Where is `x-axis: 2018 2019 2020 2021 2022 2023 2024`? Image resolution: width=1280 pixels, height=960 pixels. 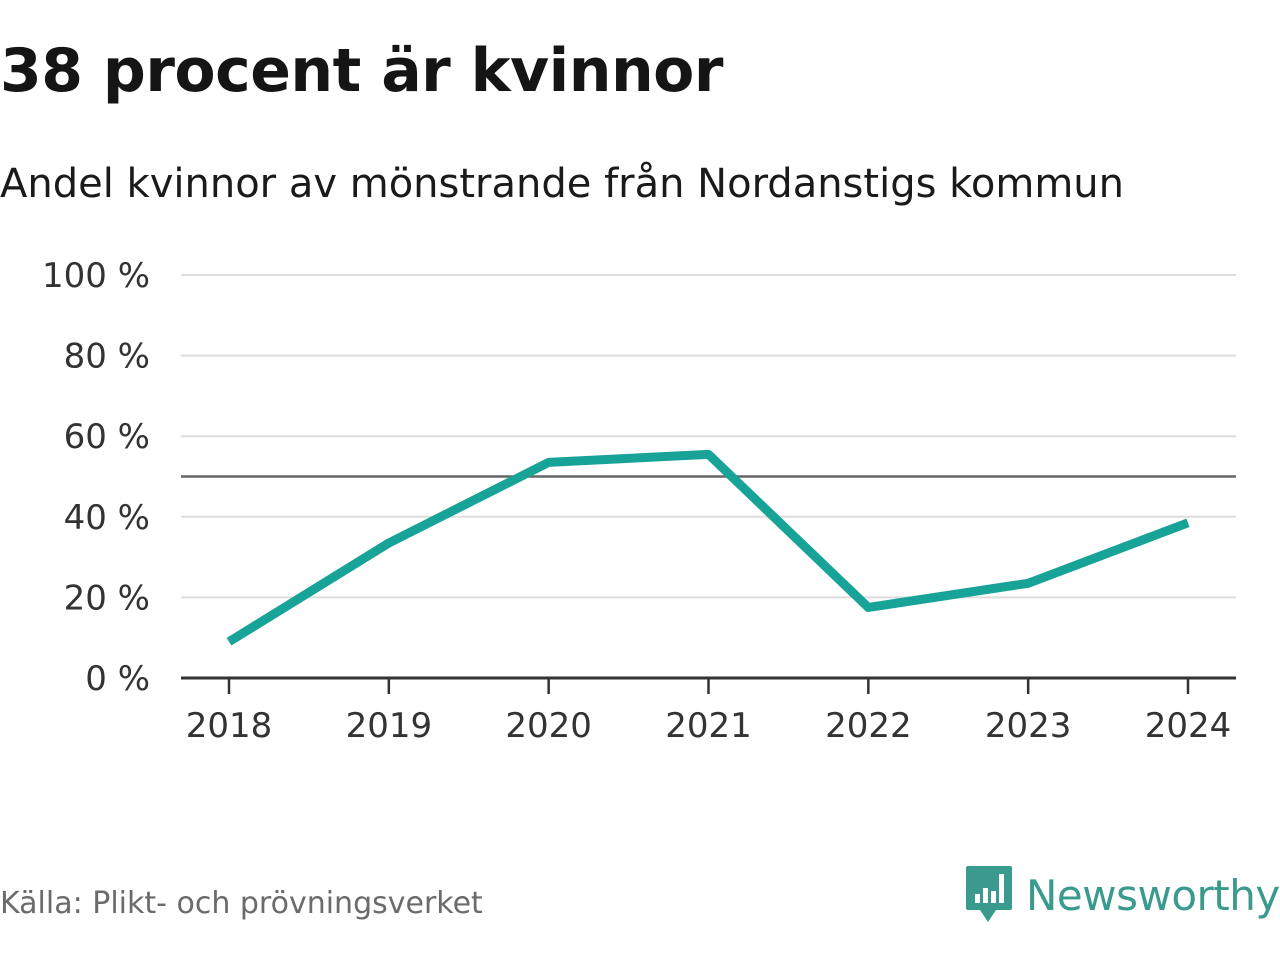
x-axis: 2018 2019 2020 2021 2022 2023 2024 is located at coordinates (708, 711).